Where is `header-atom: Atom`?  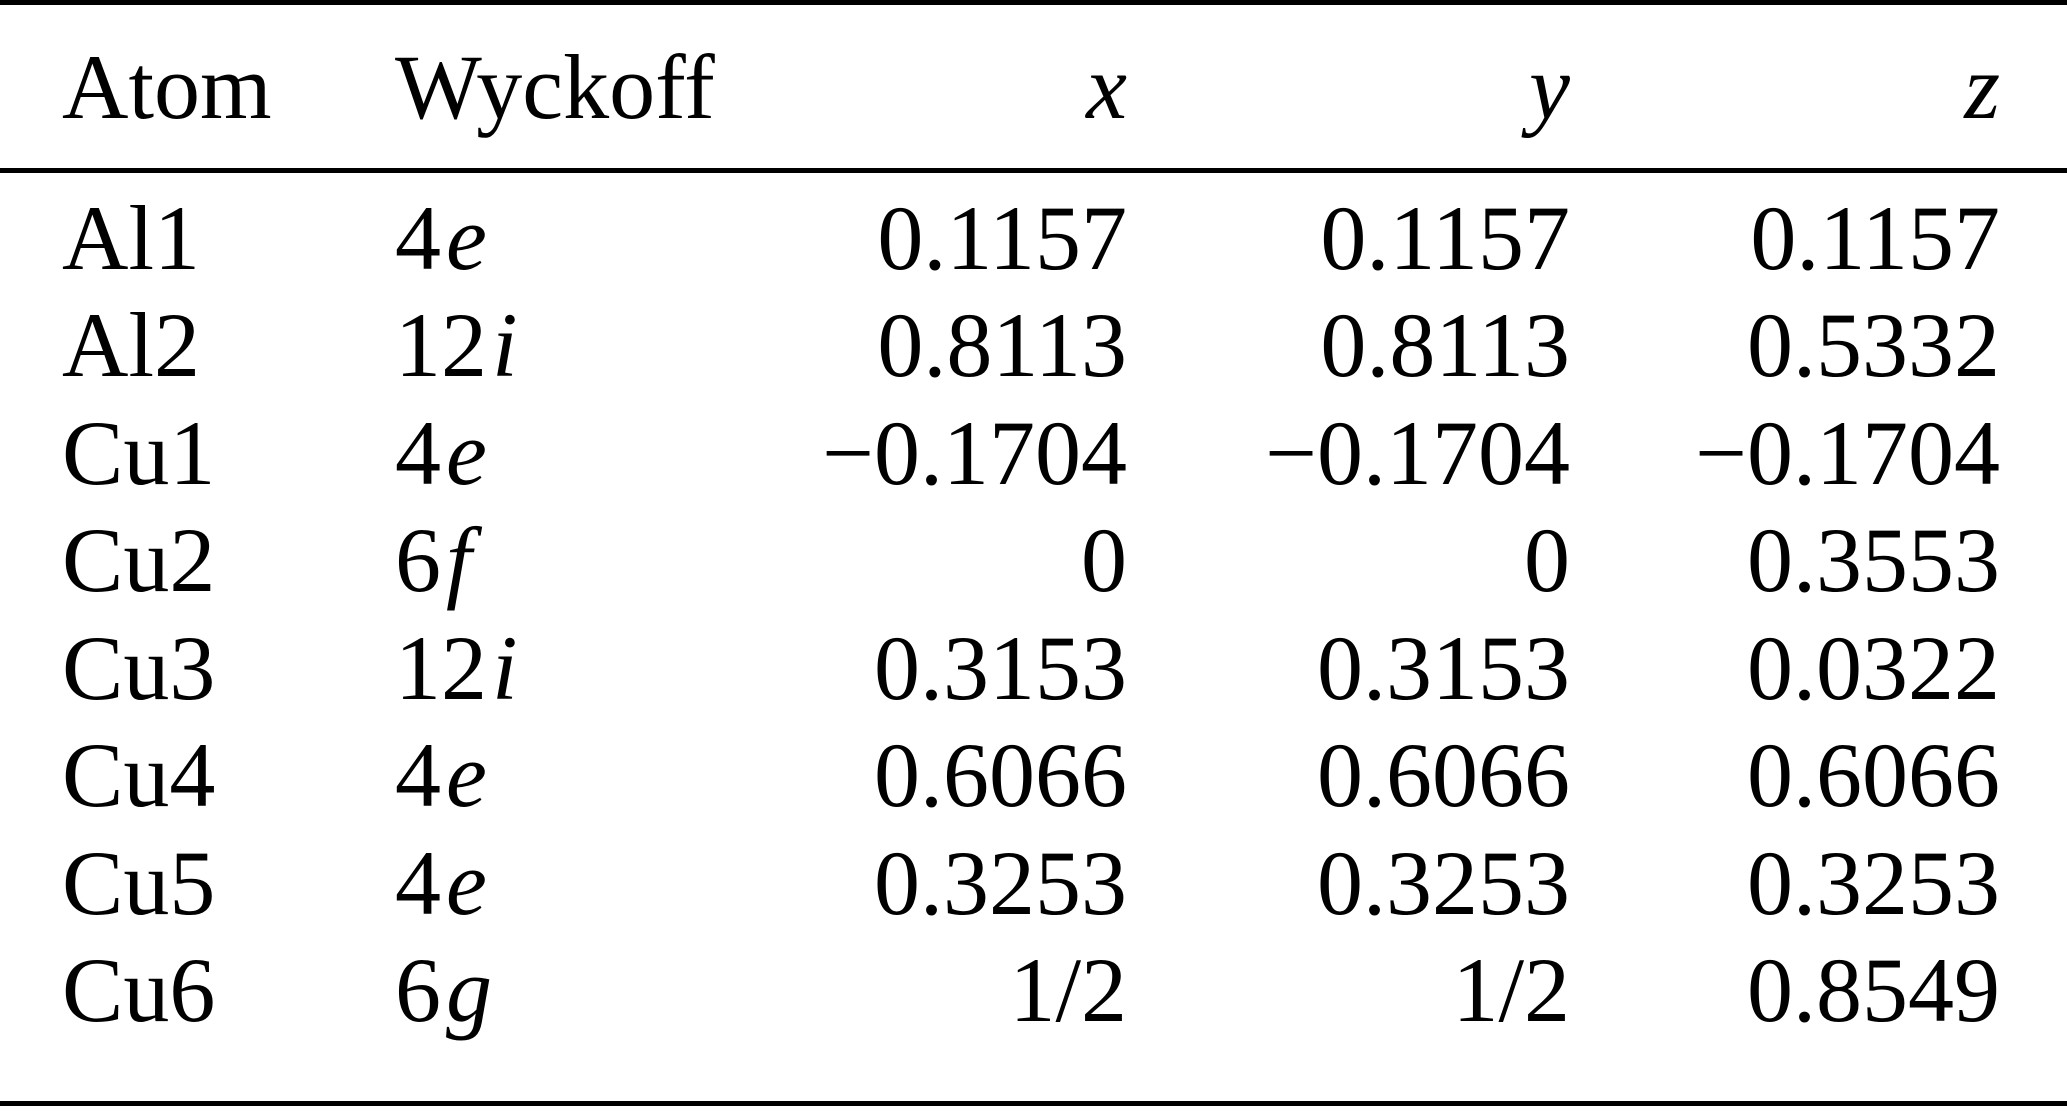
header-atom: Atom is located at coordinates (167, 86).